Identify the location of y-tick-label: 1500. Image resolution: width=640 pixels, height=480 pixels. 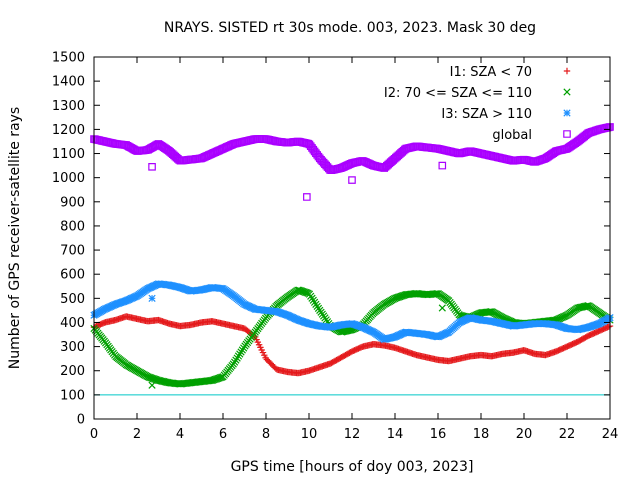
(68, 58).